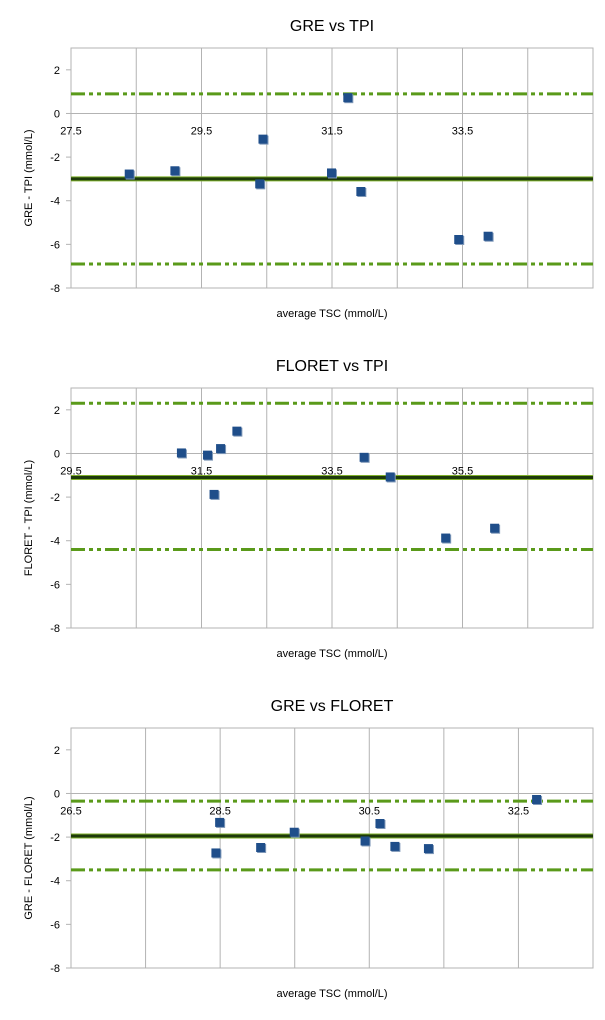 The image size is (605, 1020). Describe the element at coordinates (462, 471) in the screenshot. I see `x-tick-label: 35.5` at that location.